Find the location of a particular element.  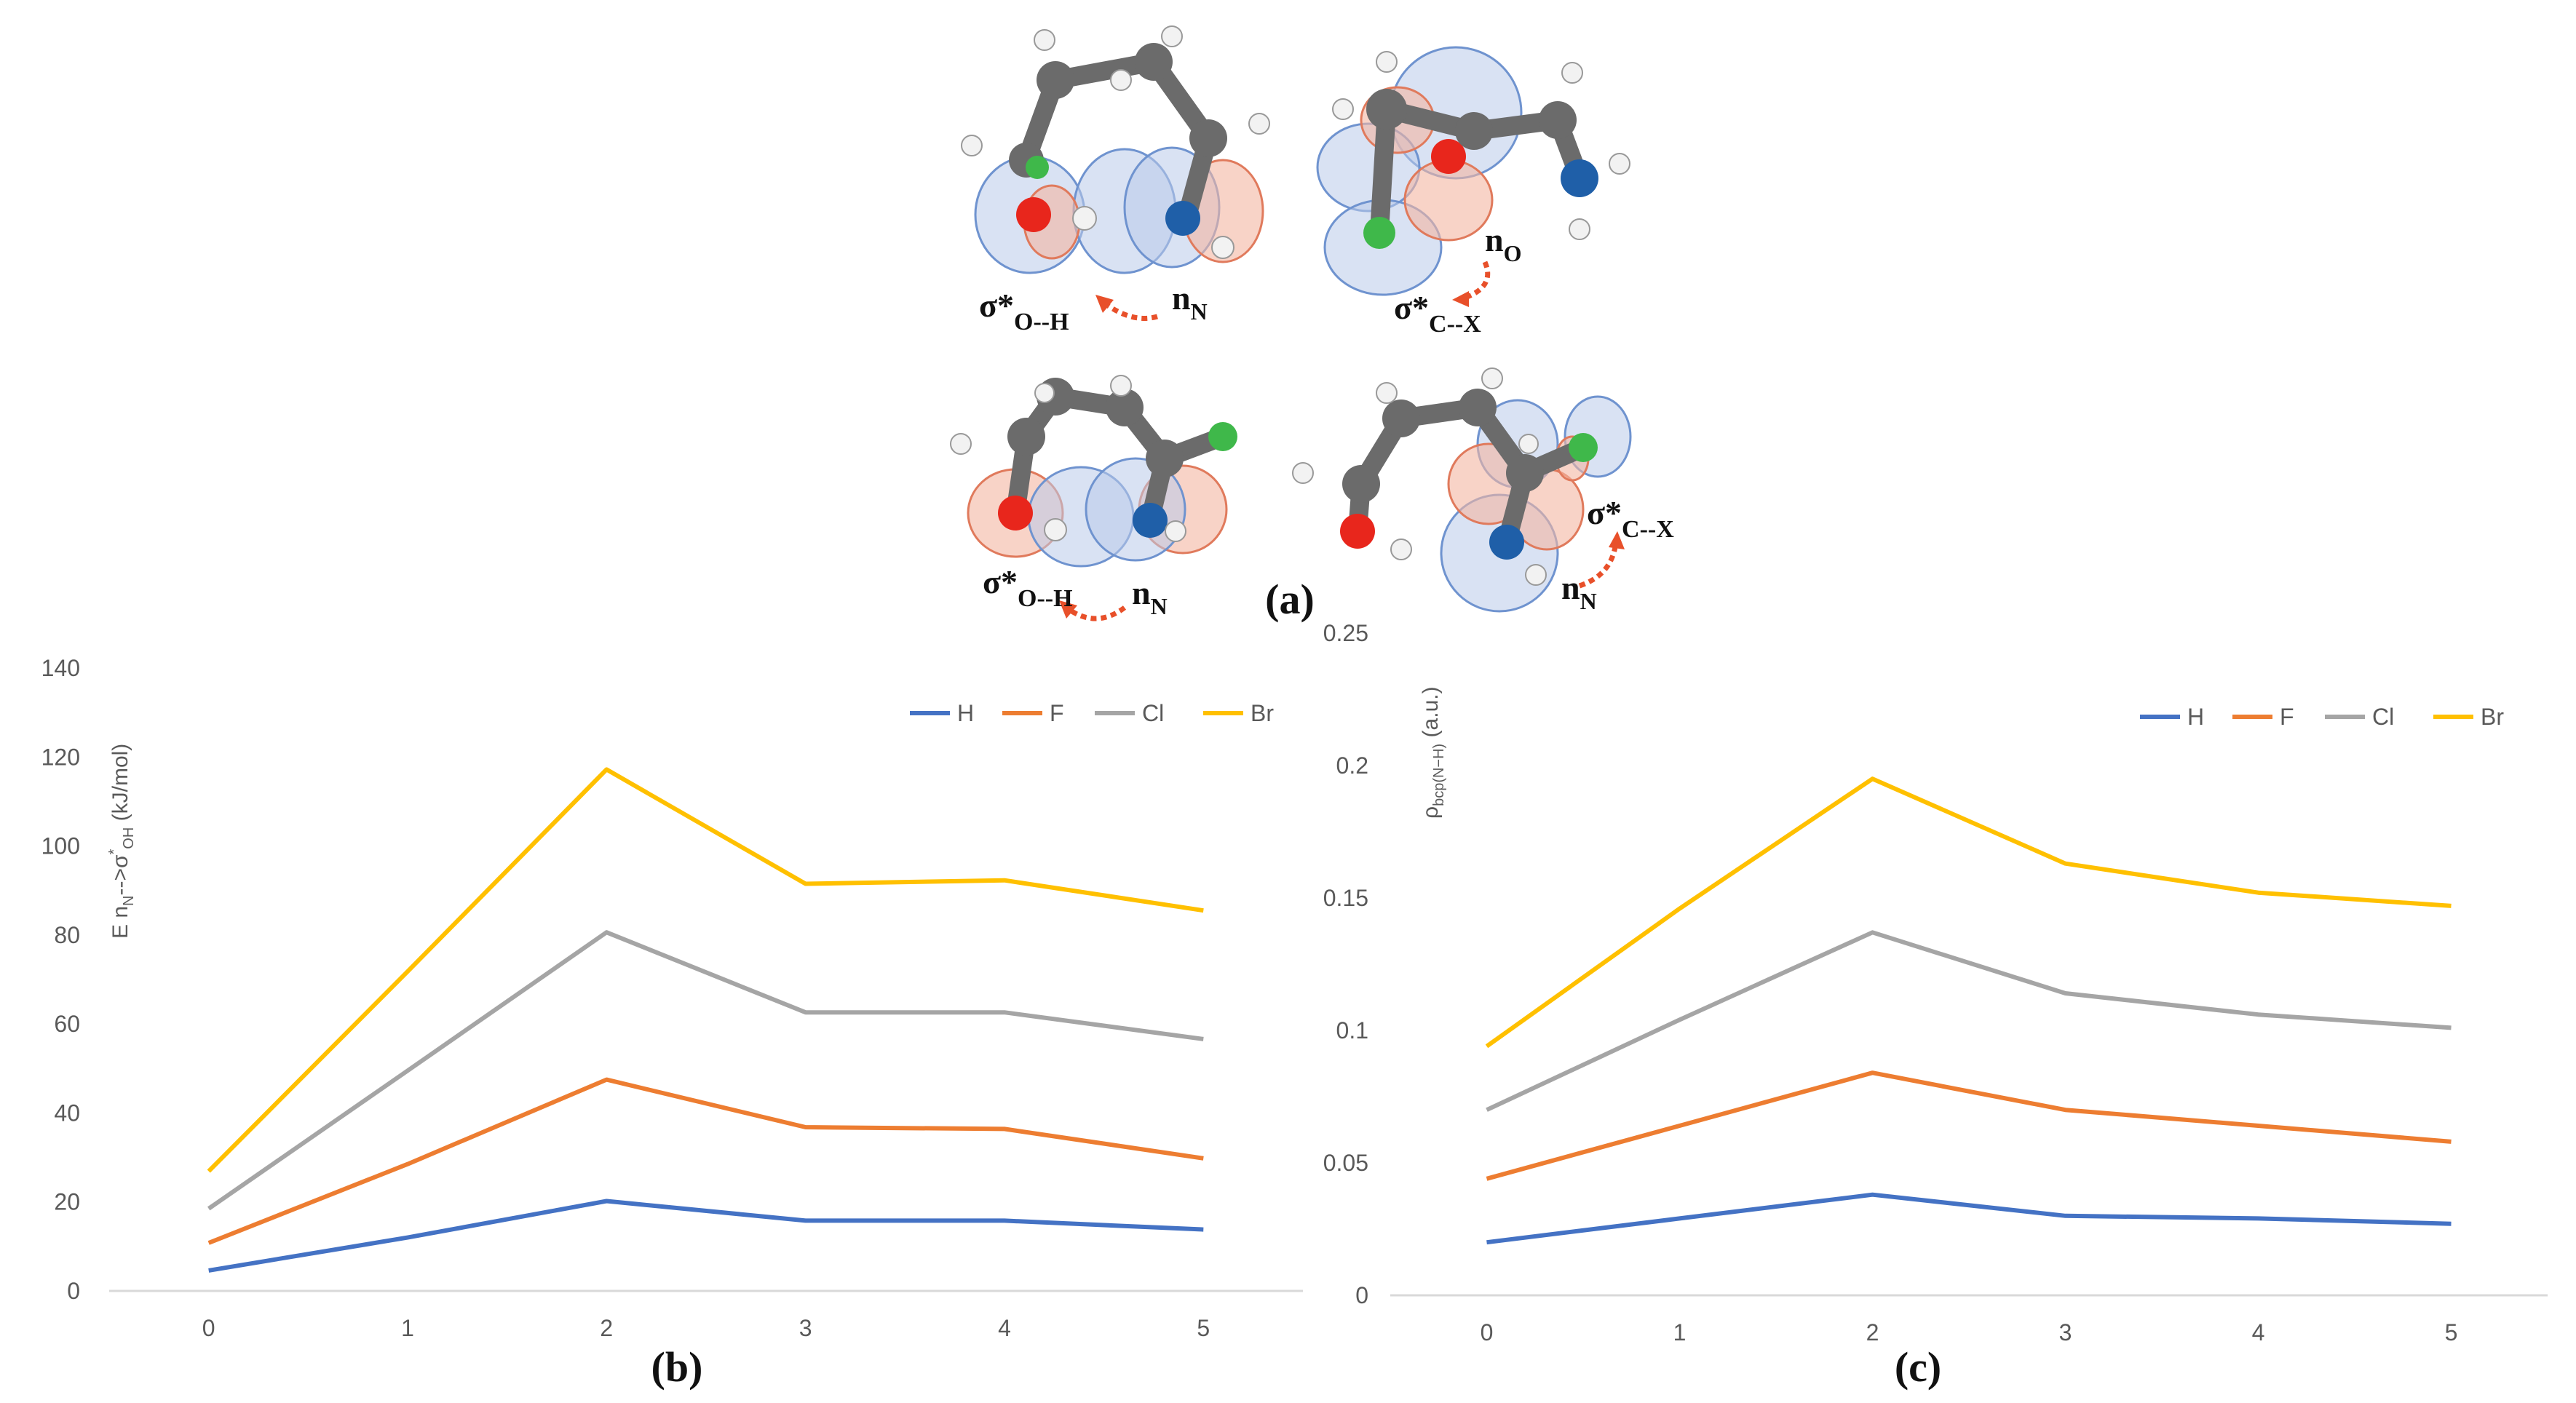

chart-c-x-ticks: 0 1 2 3 4 5 is located at coordinates (1969, 1332).